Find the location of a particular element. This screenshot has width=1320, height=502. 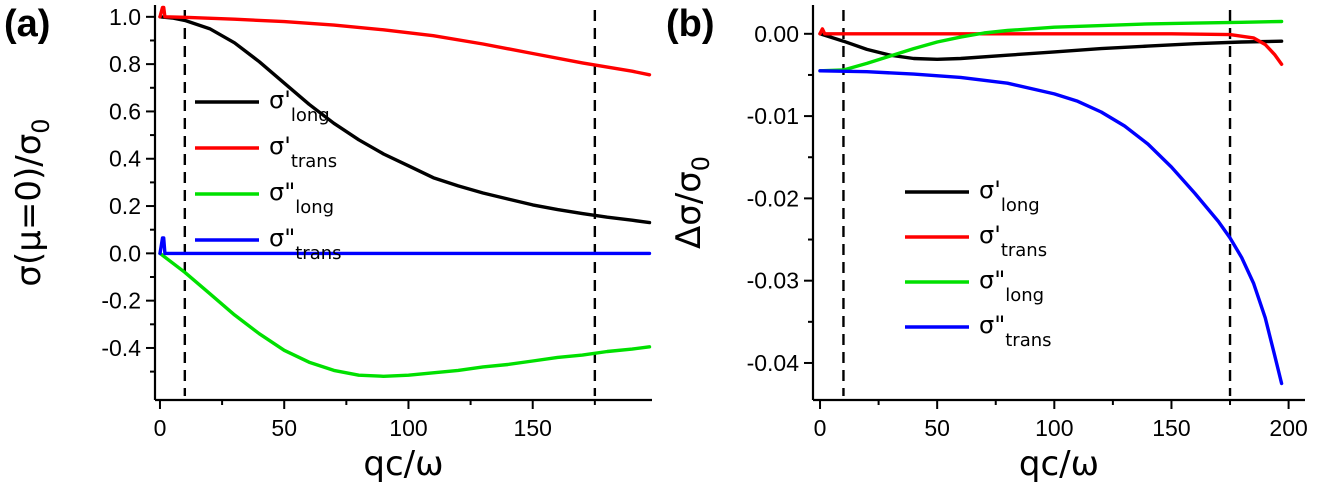

y-tick-label-1: 0.4 is located at coordinates (125, 159).